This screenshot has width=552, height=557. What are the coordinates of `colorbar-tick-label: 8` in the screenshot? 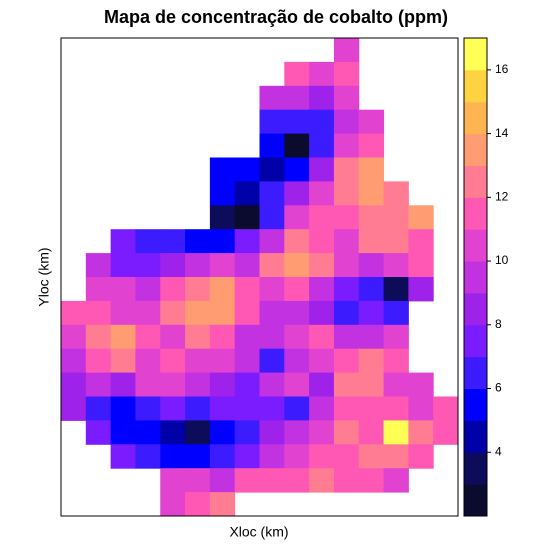 It's located at (498, 324).